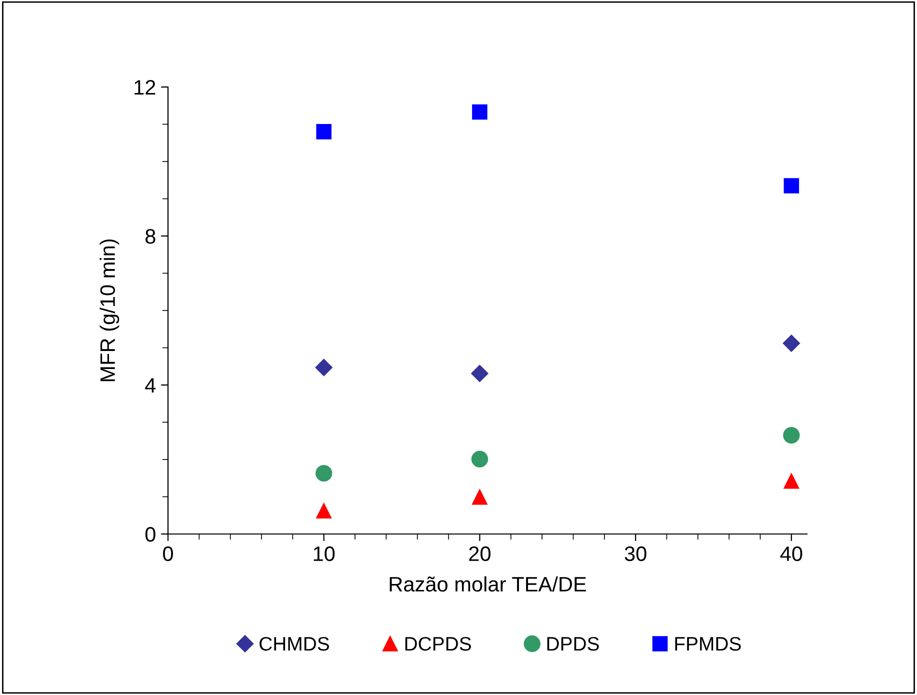 The image size is (917, 695). I want to click on y-tick-label: 8, so click(151, 236).